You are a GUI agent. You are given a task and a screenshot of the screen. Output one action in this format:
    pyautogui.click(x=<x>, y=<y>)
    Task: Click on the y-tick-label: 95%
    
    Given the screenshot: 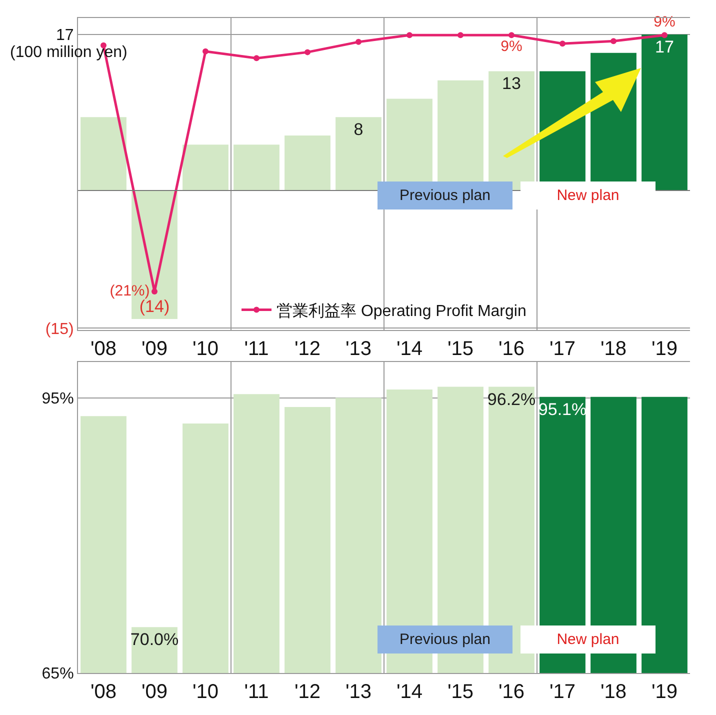 What is the action you would take?
    pyautogui.click(x=58, y=399)
    